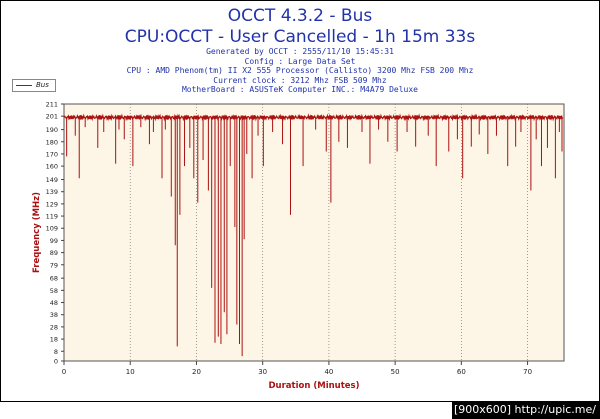 Image resolution: width=600 pixels, height=419 pixels. I want to click on y-tick-label: 58, so click(54, 291).